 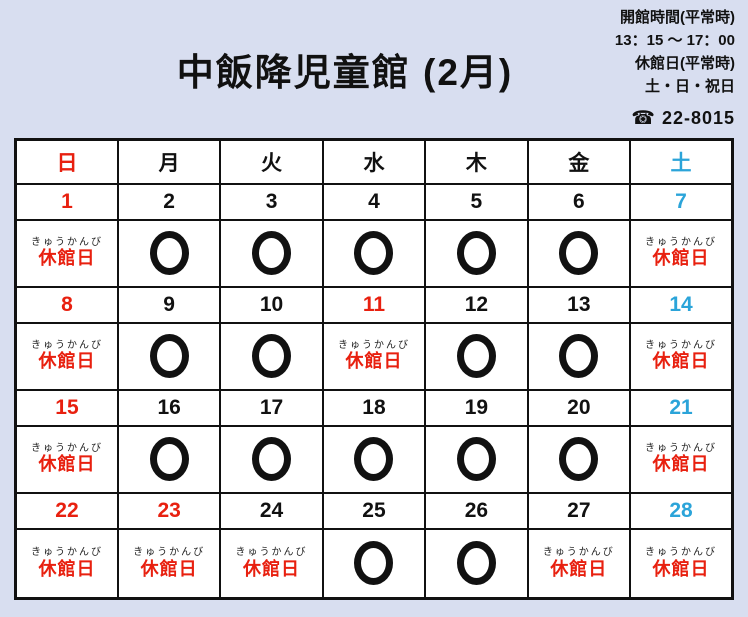 What do you see at coordinates (698, 118) in the screenshot?
I see `phone-number: 22-8015` at bounding box center [698, 118].